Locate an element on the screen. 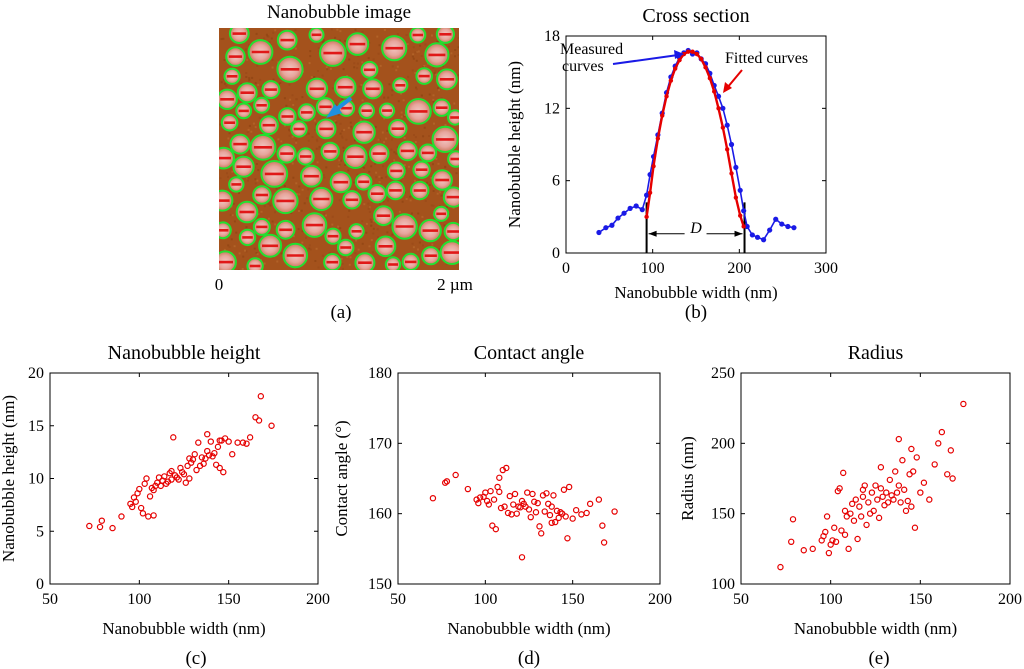  data-point-fitted is located at coordinates (740, 215).